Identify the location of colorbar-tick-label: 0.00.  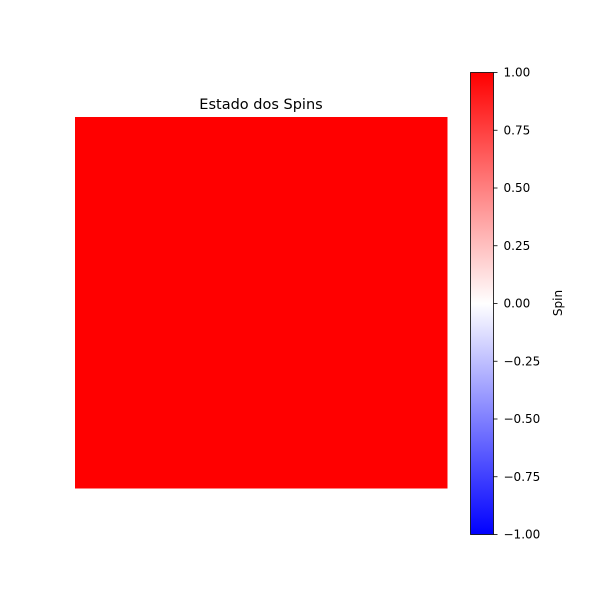
(517, 304).